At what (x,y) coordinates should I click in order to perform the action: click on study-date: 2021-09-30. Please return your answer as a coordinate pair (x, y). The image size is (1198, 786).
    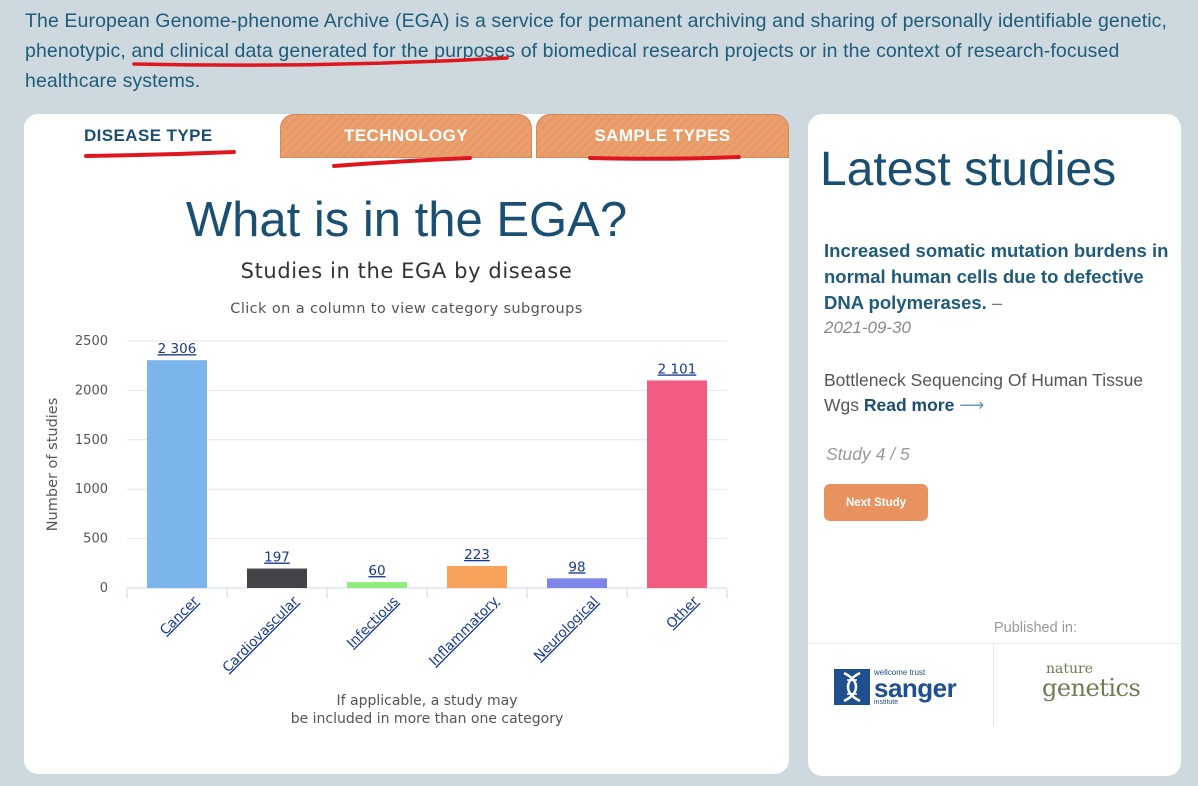
    Looking at the image, I should click on (867, 327).